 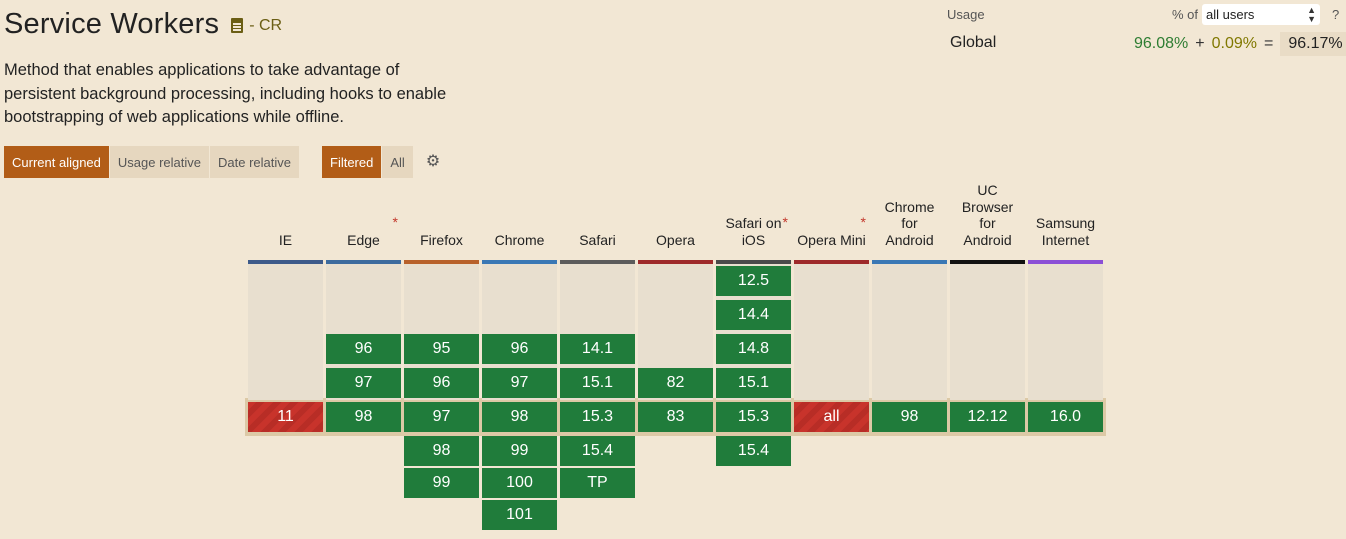 I want to click on browser-name: UC Browser for Android, so click(x=987, y=215).